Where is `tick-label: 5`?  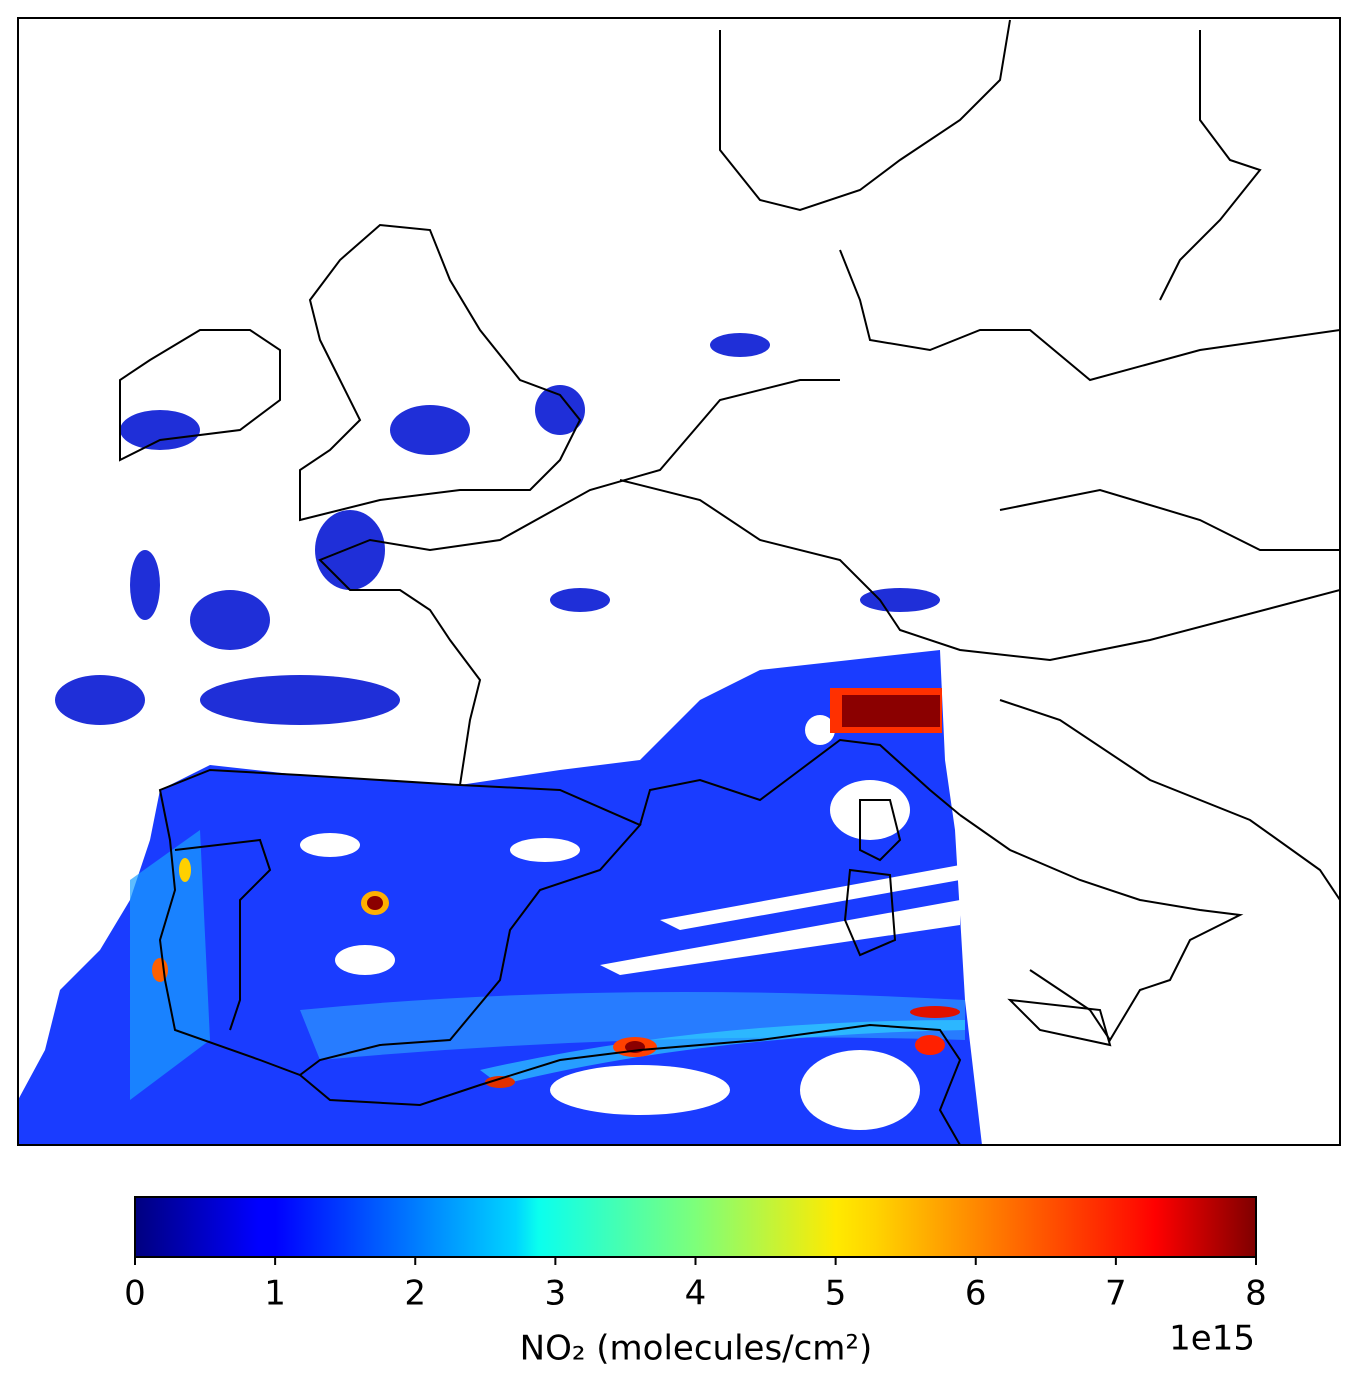
tick-label: 5 is located at coordinates (836, 1294).